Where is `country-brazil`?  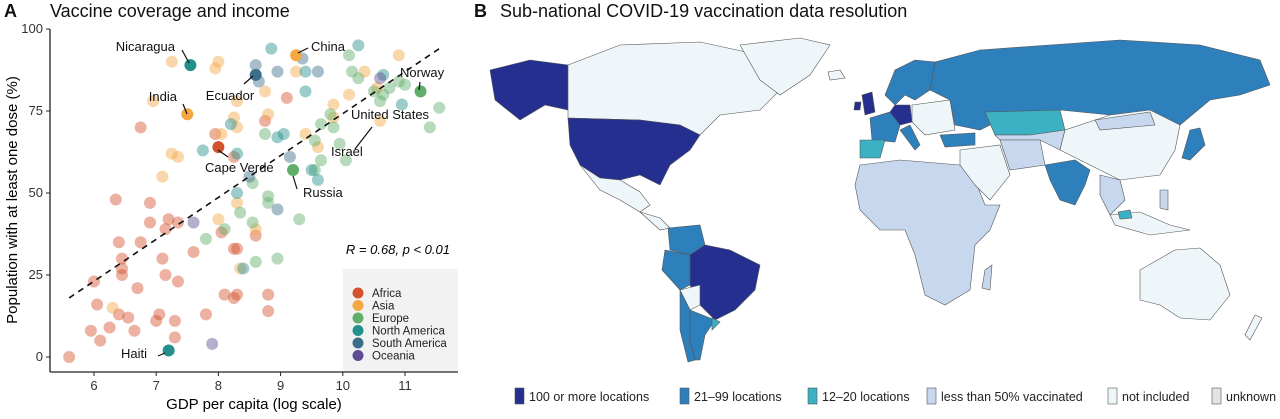 country-brazil is located at coordinates (725, 282).